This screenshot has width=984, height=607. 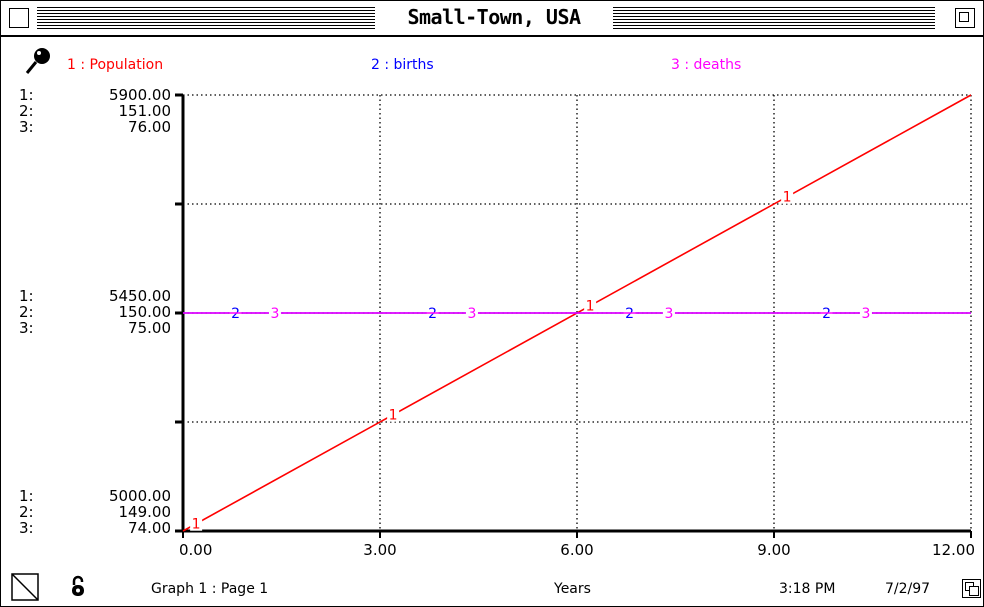 What do you see at coordinates (379, 550) in the screenshot?
I see `x-tick-label: 3.00` at bounding box center [379, 550].